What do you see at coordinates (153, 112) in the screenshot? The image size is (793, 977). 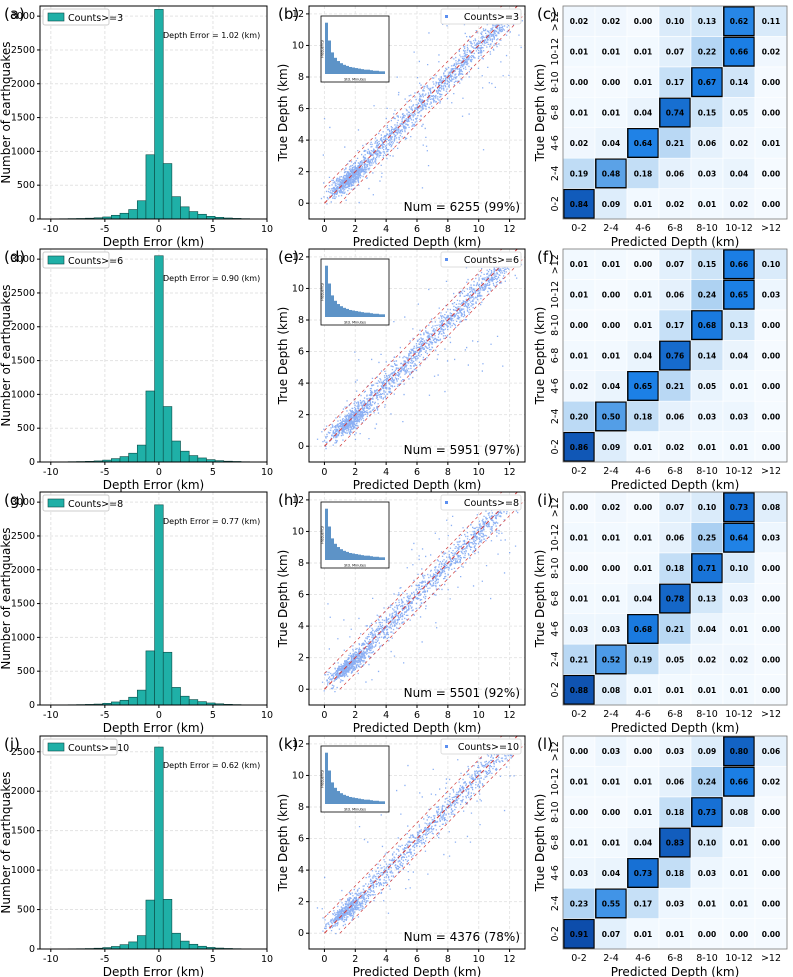 I see `plot-frame` at bounding box center [153, 112].